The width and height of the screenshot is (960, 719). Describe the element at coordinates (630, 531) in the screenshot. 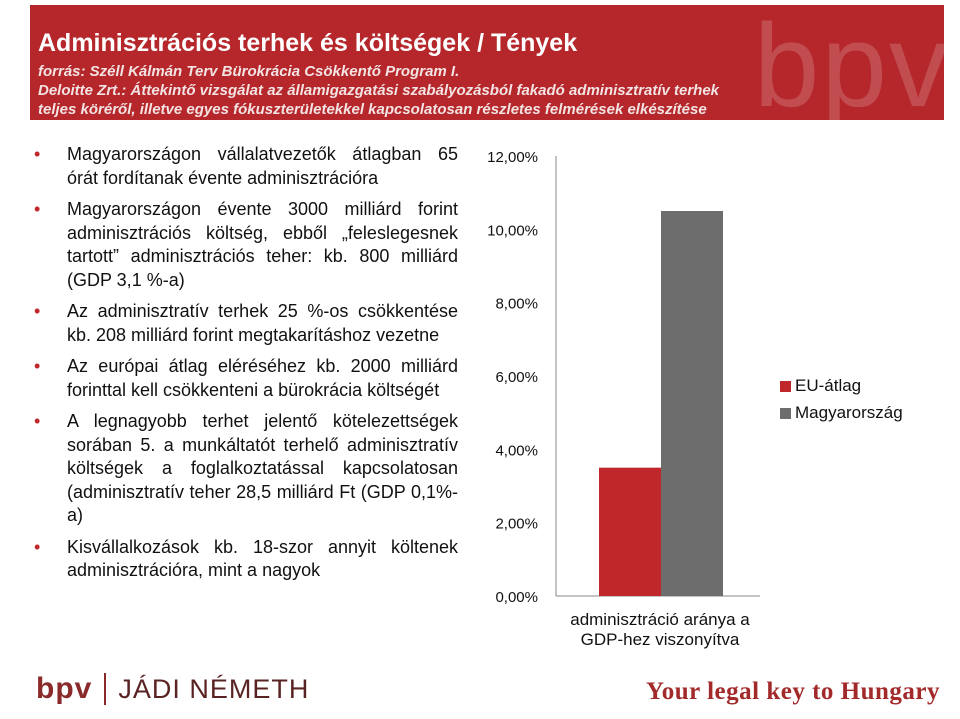

I see `bar-eu-average` at that location.